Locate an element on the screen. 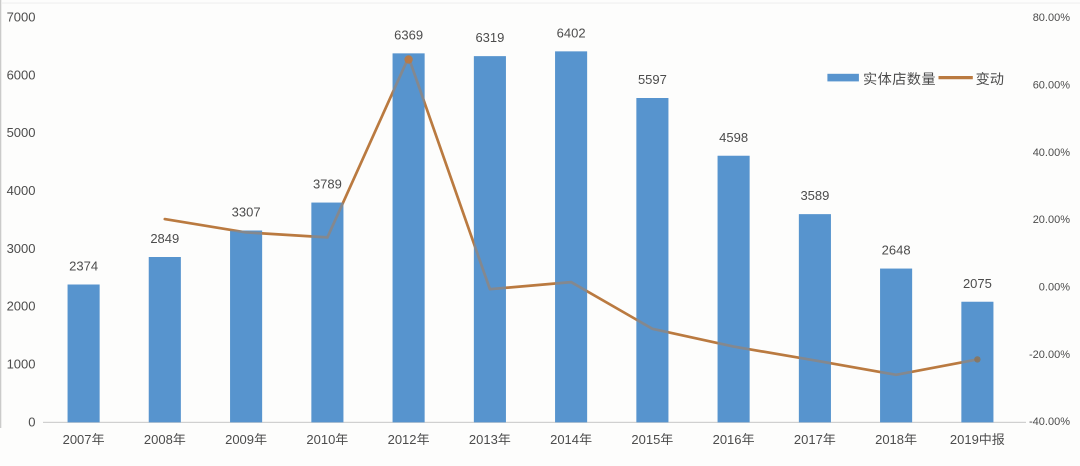  svg-text: 2000 is located at coordinates (21, 306).